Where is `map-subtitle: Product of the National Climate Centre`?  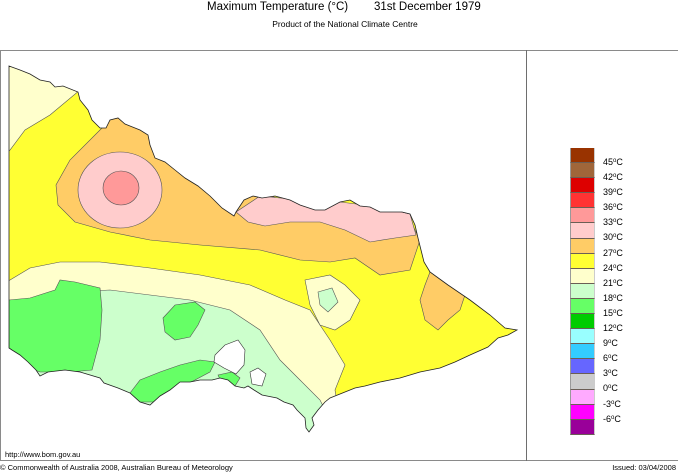 map-subtitle: Product of the National Climate Centre is located at coordinates (345, 24).